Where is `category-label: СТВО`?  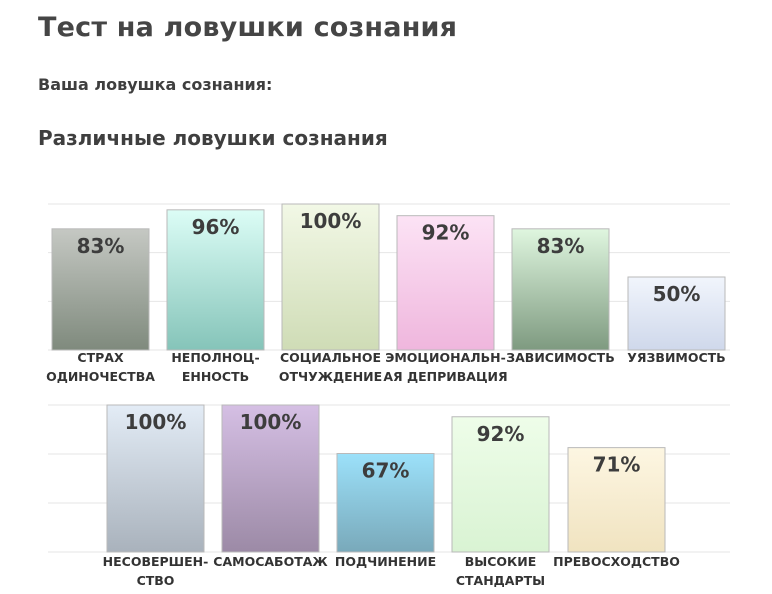
category-label: СТВО is located at coordinates (156, 580).